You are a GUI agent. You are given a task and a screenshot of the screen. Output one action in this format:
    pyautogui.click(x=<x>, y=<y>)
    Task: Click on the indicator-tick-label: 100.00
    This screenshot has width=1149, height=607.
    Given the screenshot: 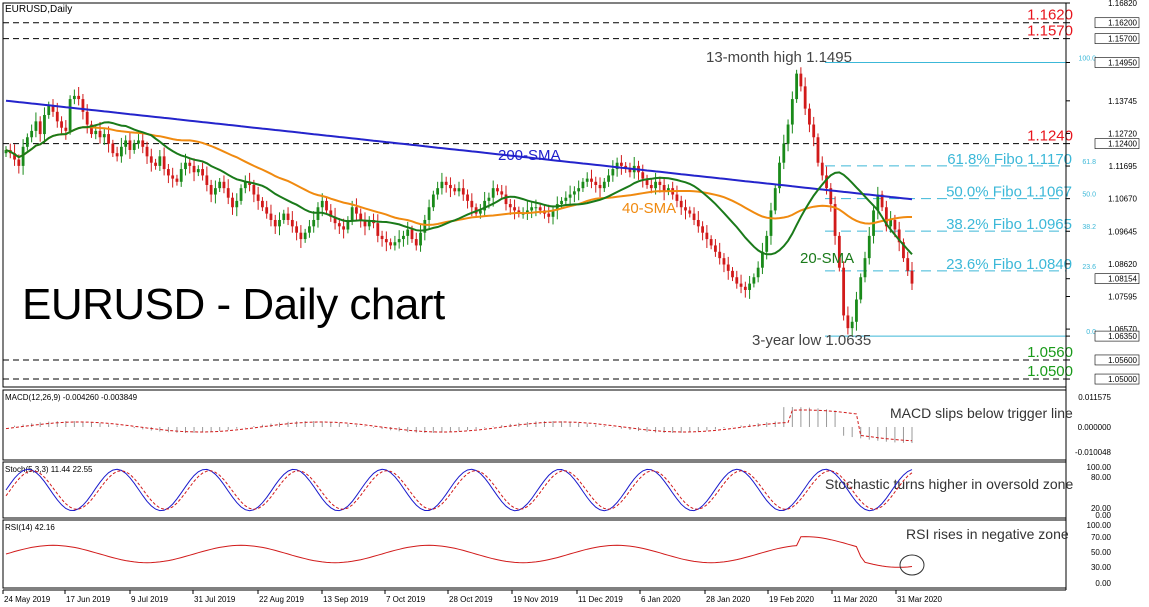 What is the action you would take?
    pyautogui.click(x=1099, y=467)
    